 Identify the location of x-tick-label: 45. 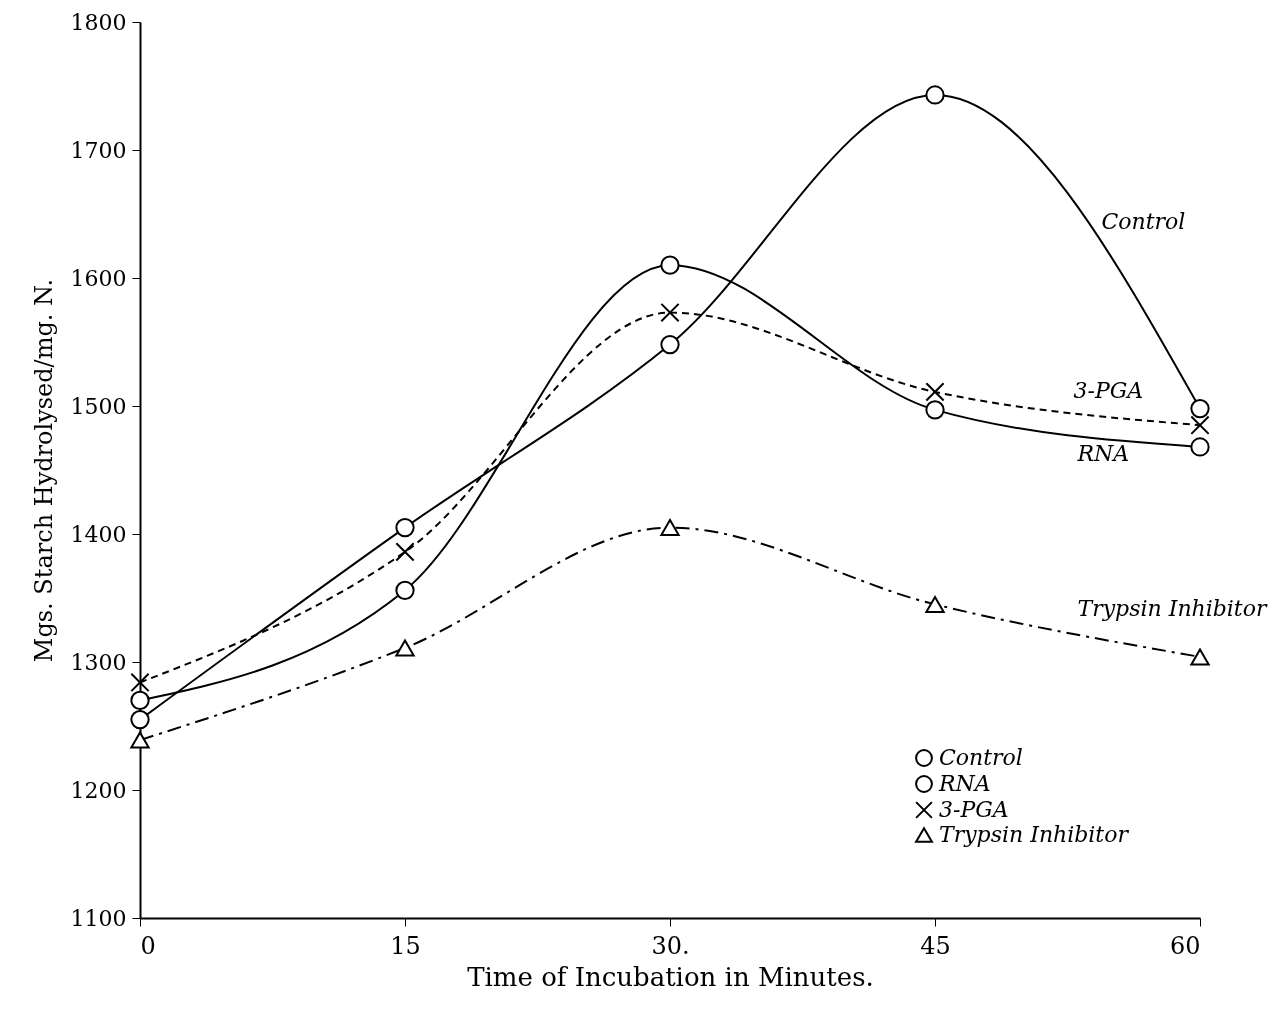
(935, 945).